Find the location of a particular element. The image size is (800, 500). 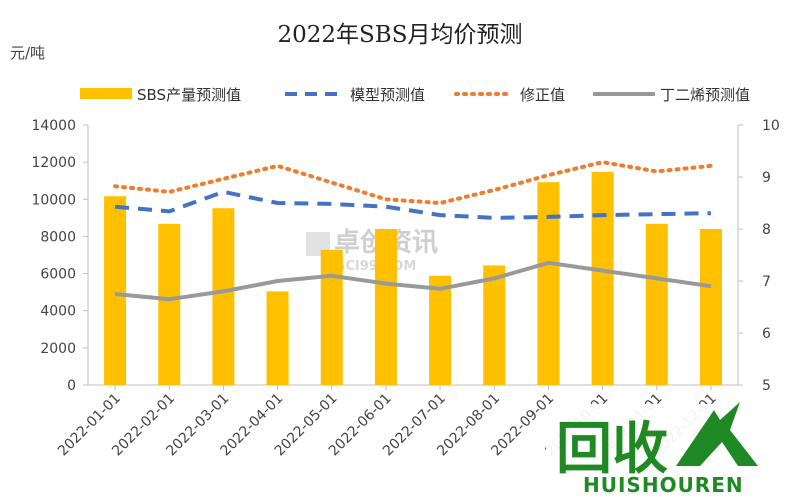

y2-tick-label: 9 is located at coordinates (766, 178).